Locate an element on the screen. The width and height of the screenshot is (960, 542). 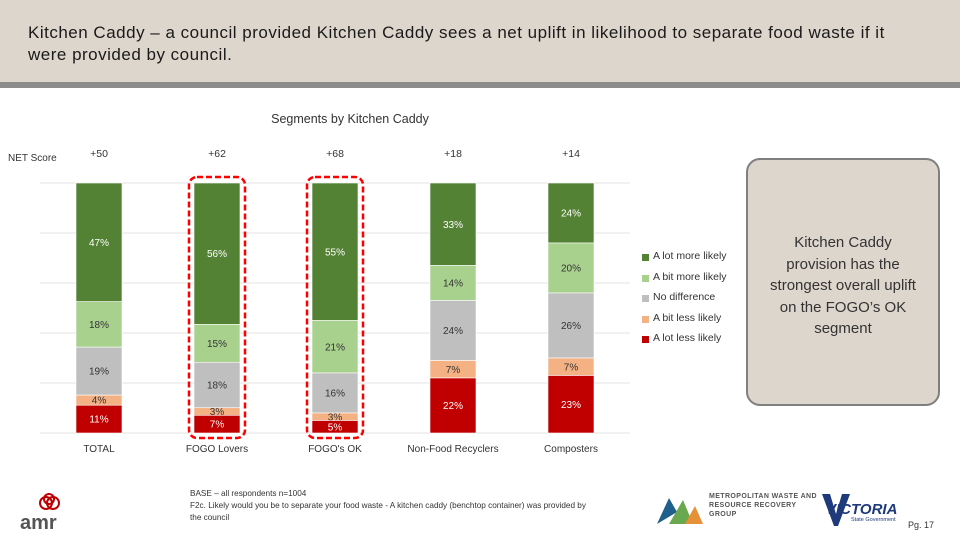
net-score-value: +62 is located at coordinates (217, 154).